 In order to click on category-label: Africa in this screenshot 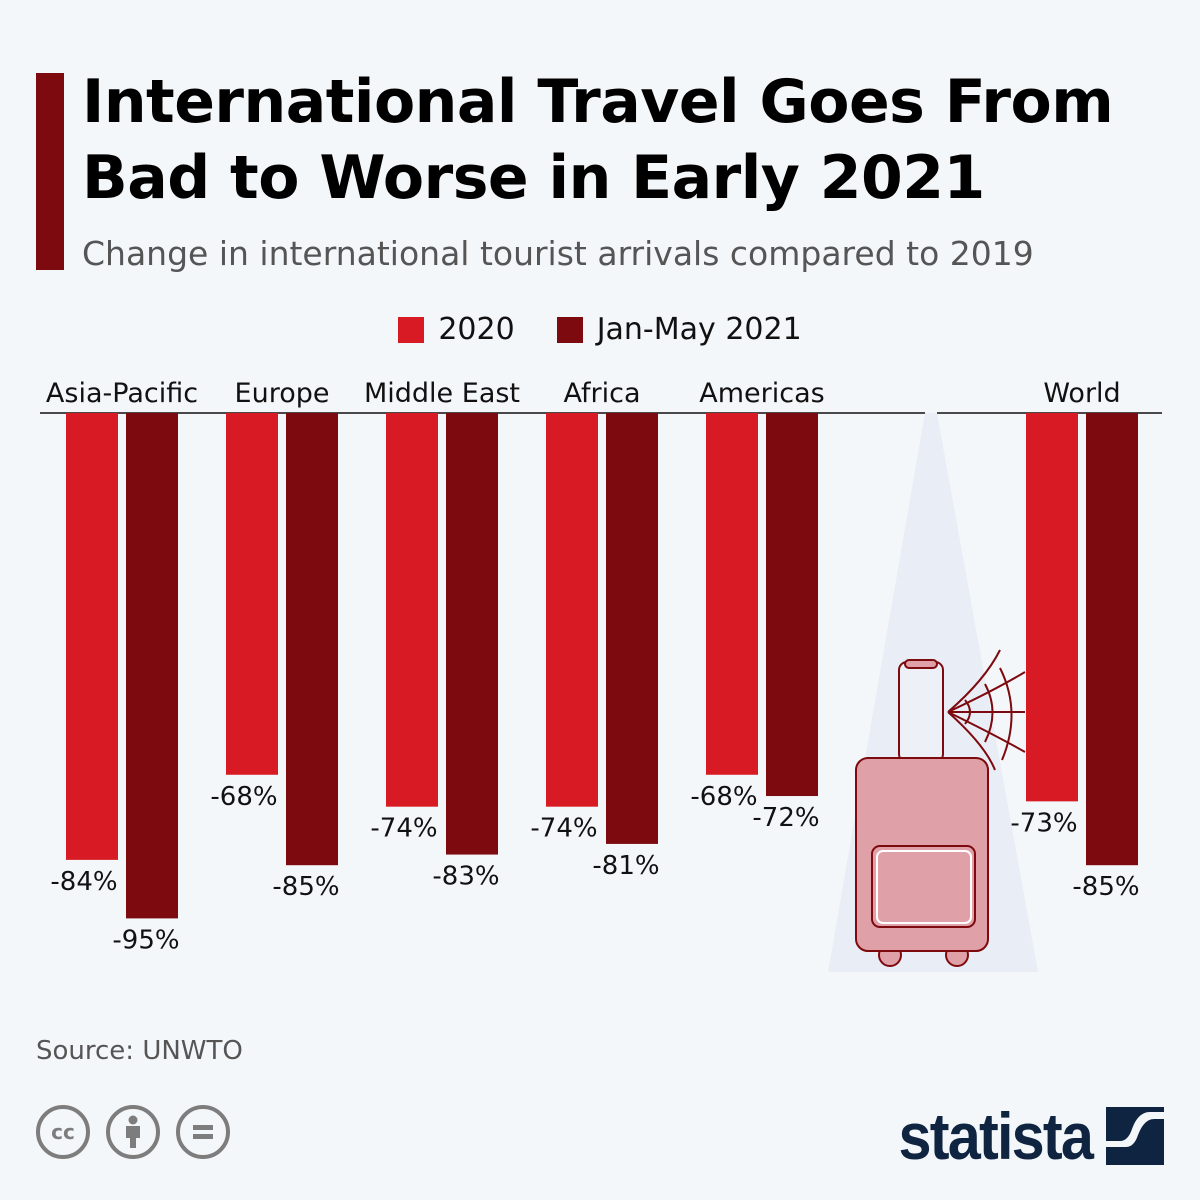, I will do `click(601, 393)`.